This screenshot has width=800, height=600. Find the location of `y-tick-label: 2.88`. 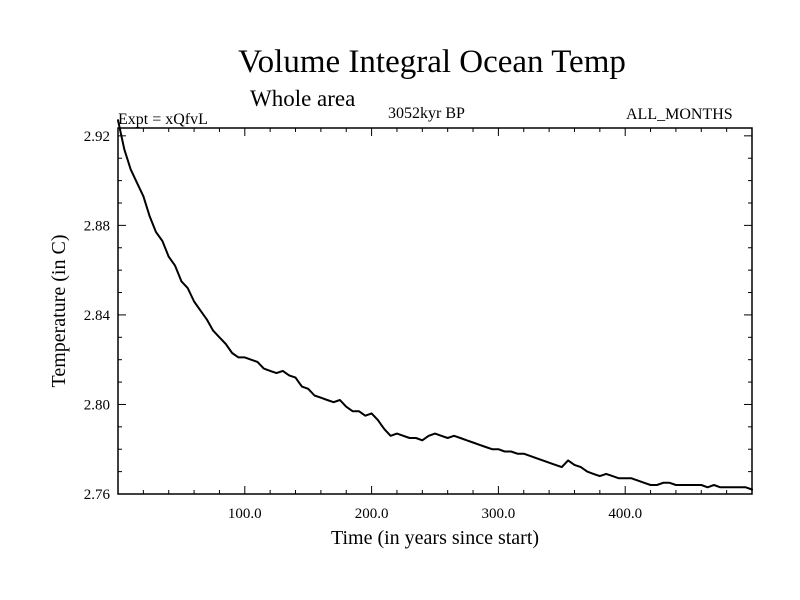

y-tick-label: 2.88 is located at coordinates (97, 226).